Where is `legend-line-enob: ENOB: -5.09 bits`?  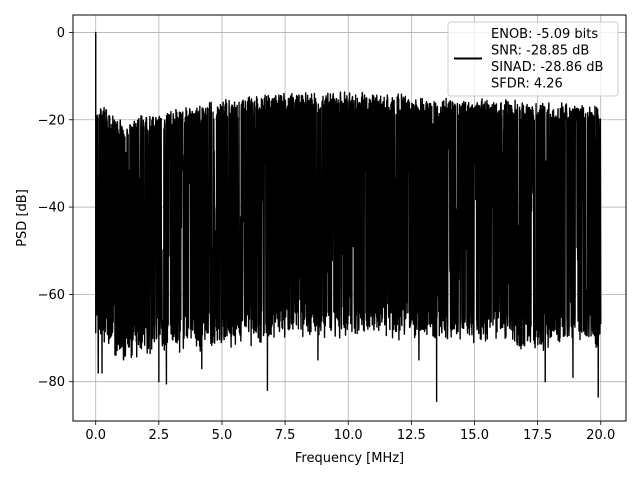 legend-line-enob: ENOB: -5.09 bits is located at coordinates (544, 34).